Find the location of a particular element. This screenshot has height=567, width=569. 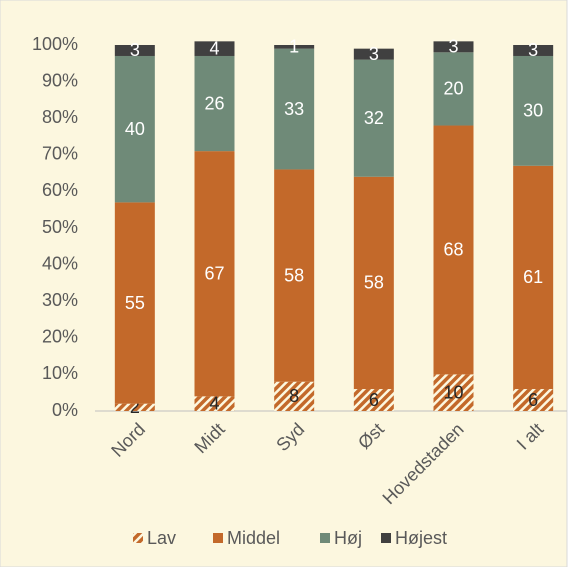

legend-label: Middel is located at coordinates (253, 538).